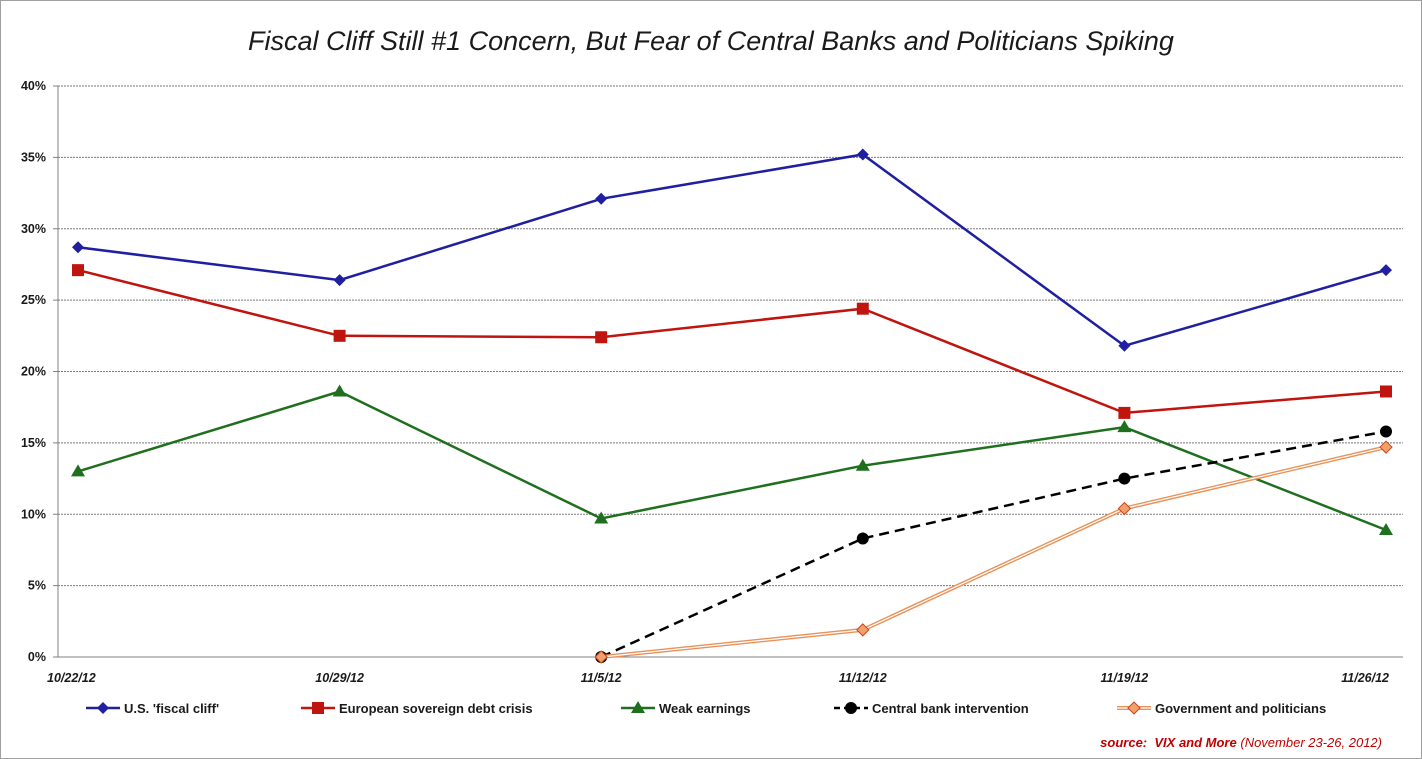 The image size is (1422, 759). Describe the element at coordinates (339, 678) in the screenshot. I see `x-tick-label: 10/29/12` at that location.